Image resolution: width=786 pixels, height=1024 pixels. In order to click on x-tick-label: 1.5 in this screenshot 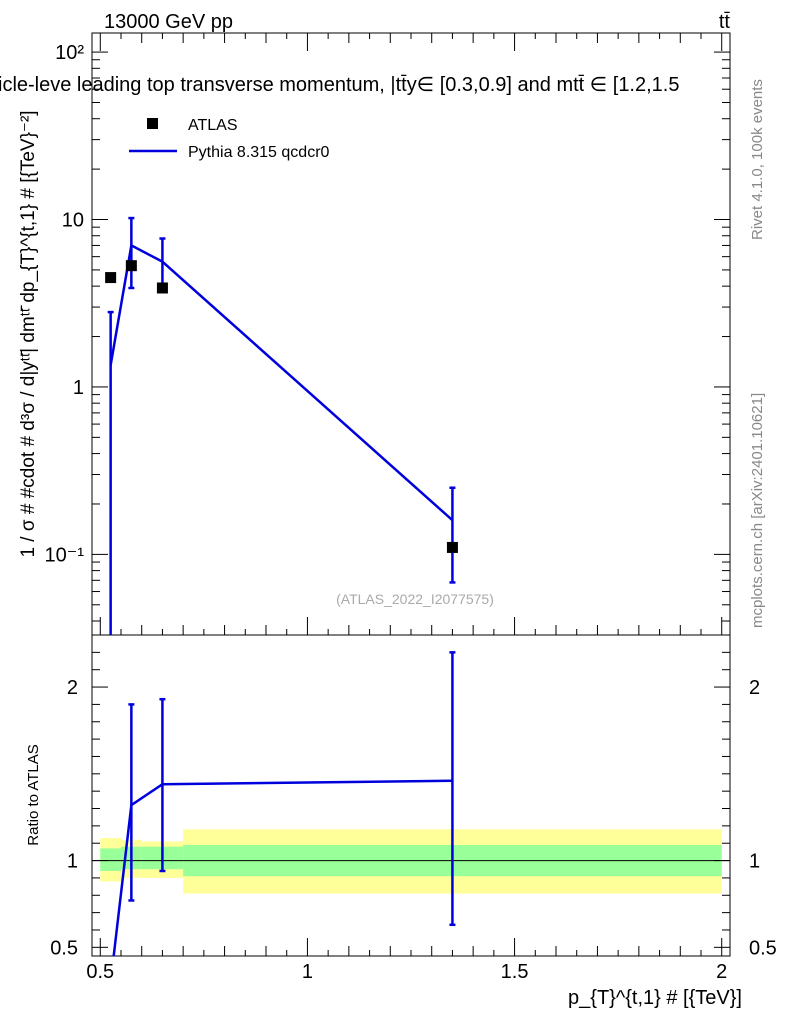, I will do `click(515, 972)`.